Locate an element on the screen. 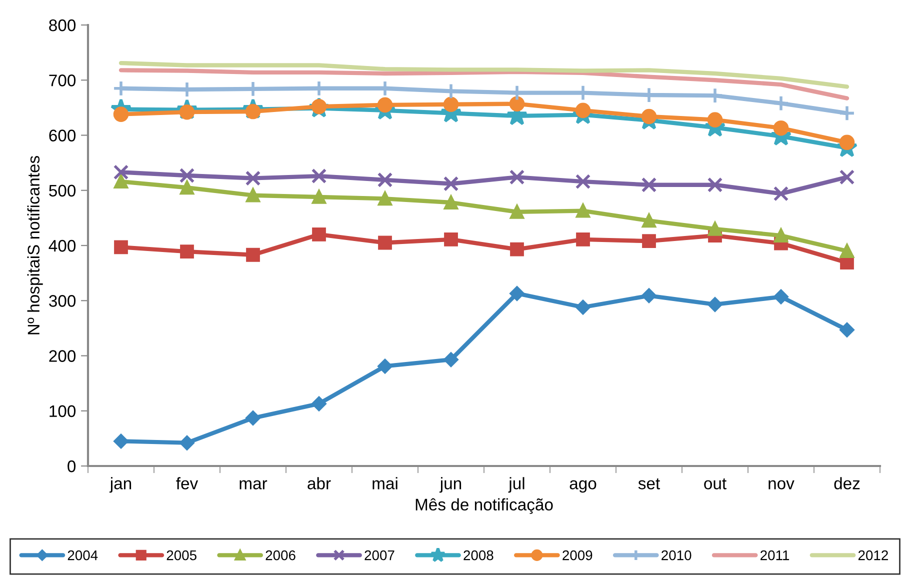 This screenshot has width=910, height=581. y-tick-label: 0 is located at coordinates (72, 466).